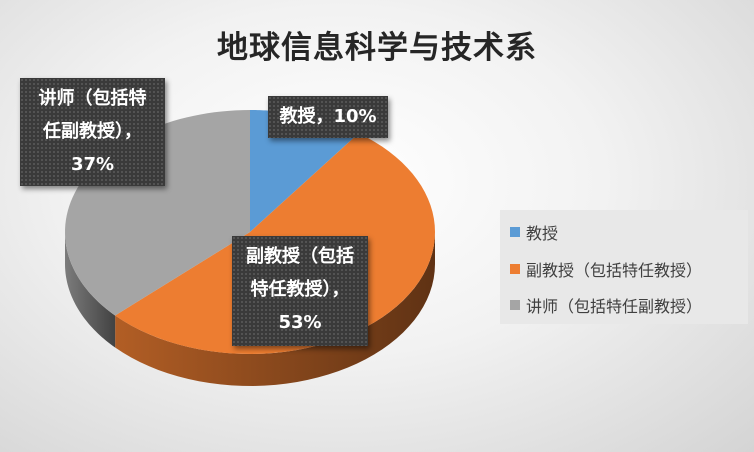 This screenshot has width=754, height=452. What do you see at coordinates (614, 306) in the screenshot?
I see `legend-label: 讲师（包括特任副教授）` at bounding box center [614, 306].